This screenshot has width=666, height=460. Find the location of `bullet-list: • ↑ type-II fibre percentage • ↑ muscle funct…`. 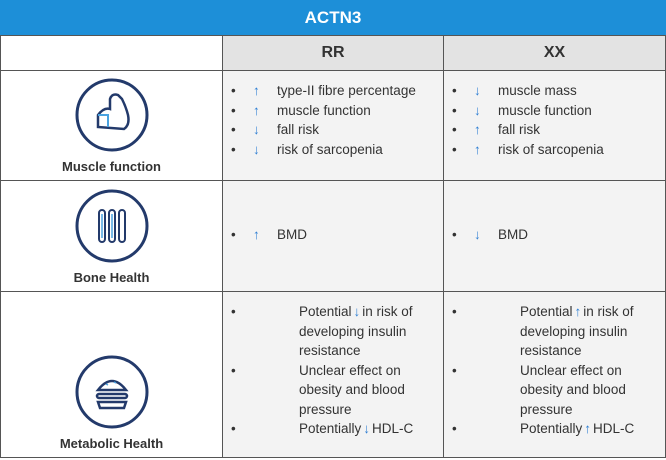

bullet-list: • ↑ type-II fibre percentage • ↑ muscle funct… is located at coordinates (332, 120).